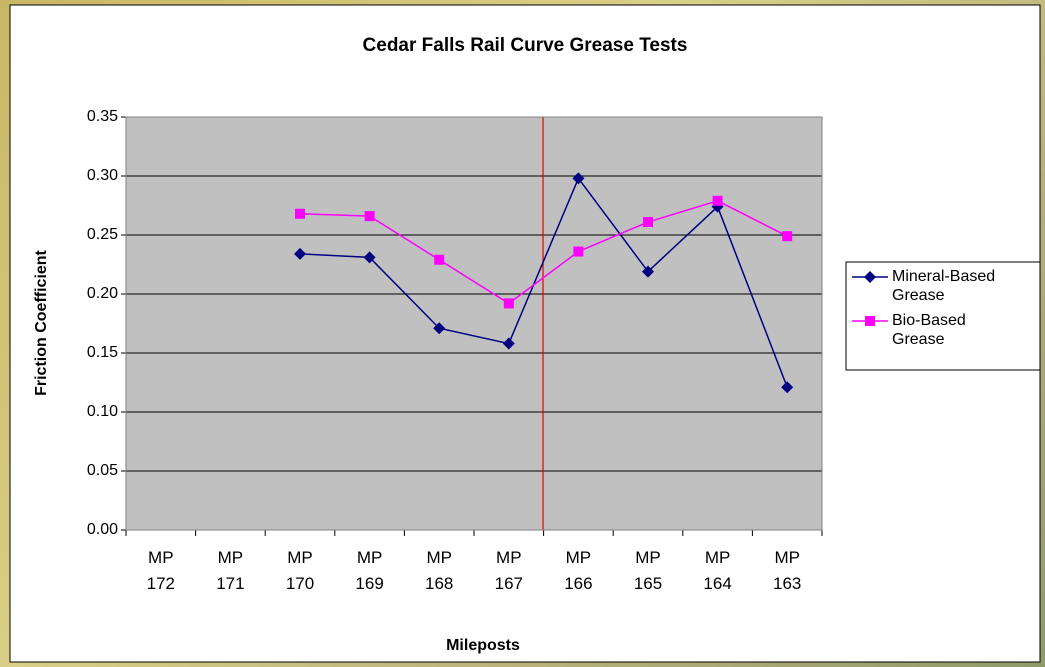  I want to click on legend, so click(943, 316).